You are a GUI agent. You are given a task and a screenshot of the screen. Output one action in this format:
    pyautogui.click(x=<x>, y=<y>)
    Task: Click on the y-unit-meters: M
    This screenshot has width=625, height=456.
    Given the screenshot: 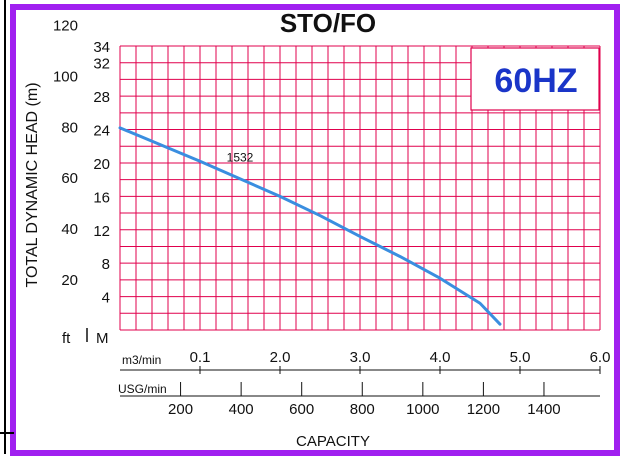 What is the action you would take?
    pyautogui.click(x=102, y=338)
    